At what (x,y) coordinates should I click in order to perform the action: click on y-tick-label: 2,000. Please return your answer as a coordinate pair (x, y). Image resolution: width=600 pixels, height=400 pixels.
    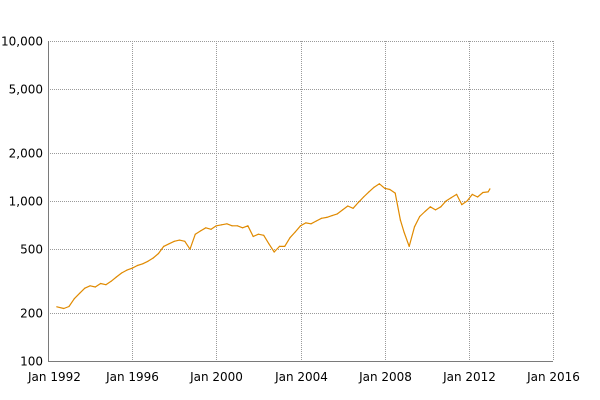
    Looking at the image, I should click on (26, 154).